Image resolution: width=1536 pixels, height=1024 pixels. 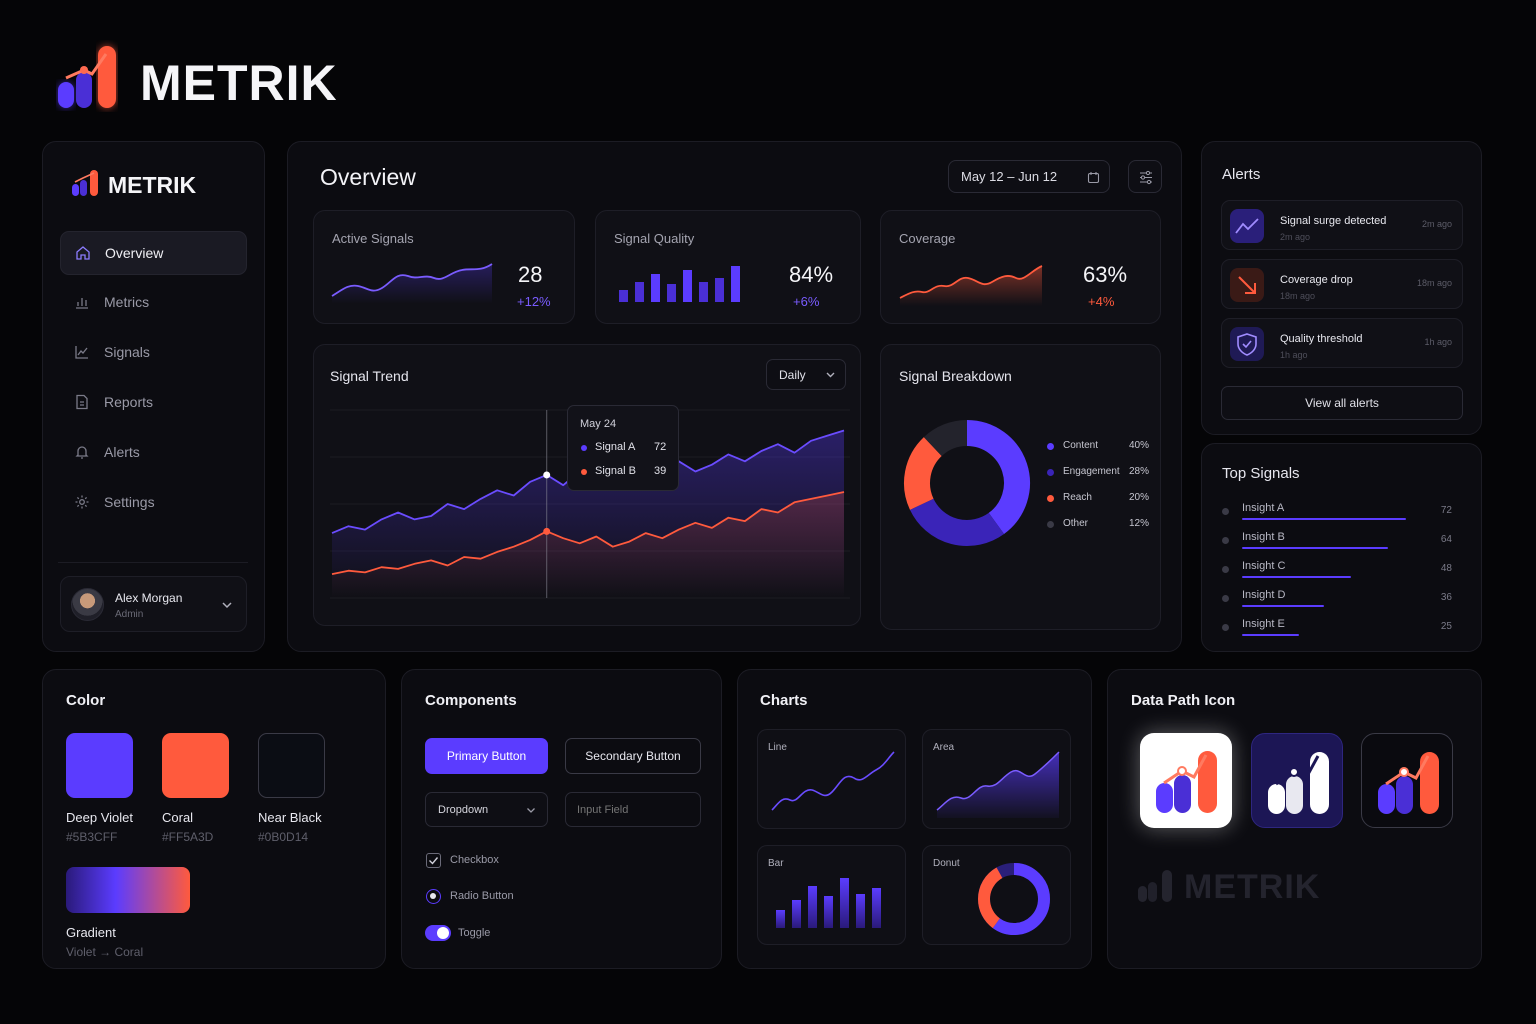 I want to click on top-signal-row: Insight C 48, so click(x=1337, y=571).